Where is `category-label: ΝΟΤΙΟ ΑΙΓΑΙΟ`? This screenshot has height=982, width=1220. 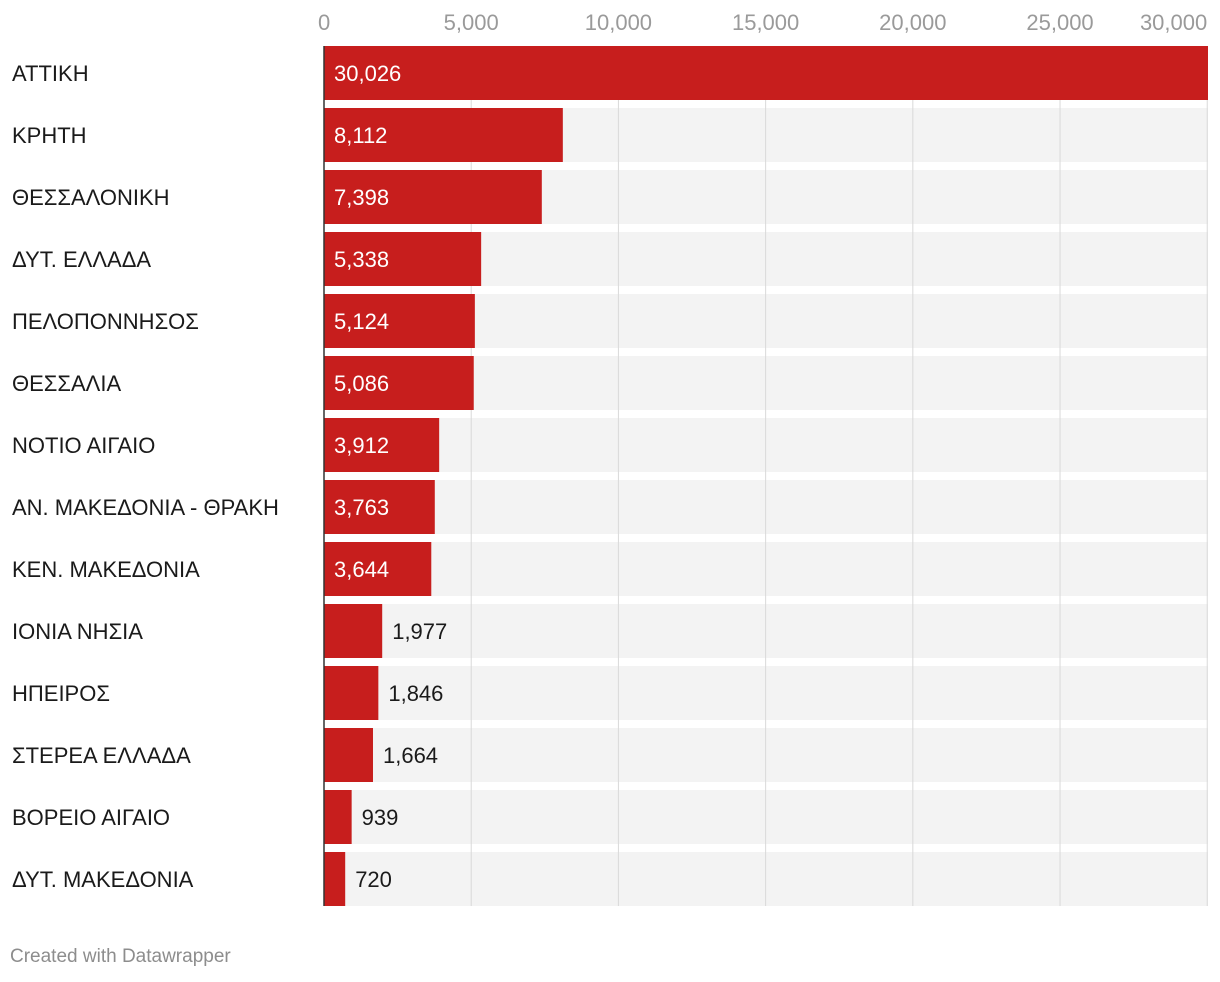
category-label: ΝΟΤΙΟ ΑΙΓΑΙΟ is located at coordinates (83, 445).